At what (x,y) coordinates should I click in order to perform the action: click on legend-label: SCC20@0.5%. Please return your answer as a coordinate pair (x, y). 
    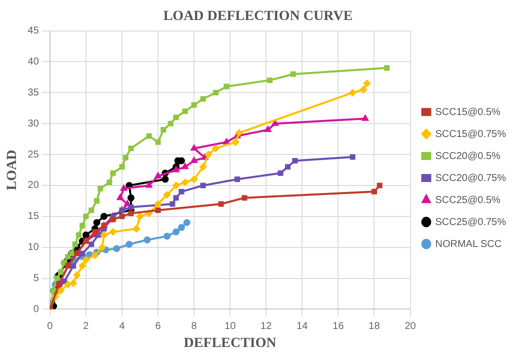
    Looking at the image, I should click on (468, 156).